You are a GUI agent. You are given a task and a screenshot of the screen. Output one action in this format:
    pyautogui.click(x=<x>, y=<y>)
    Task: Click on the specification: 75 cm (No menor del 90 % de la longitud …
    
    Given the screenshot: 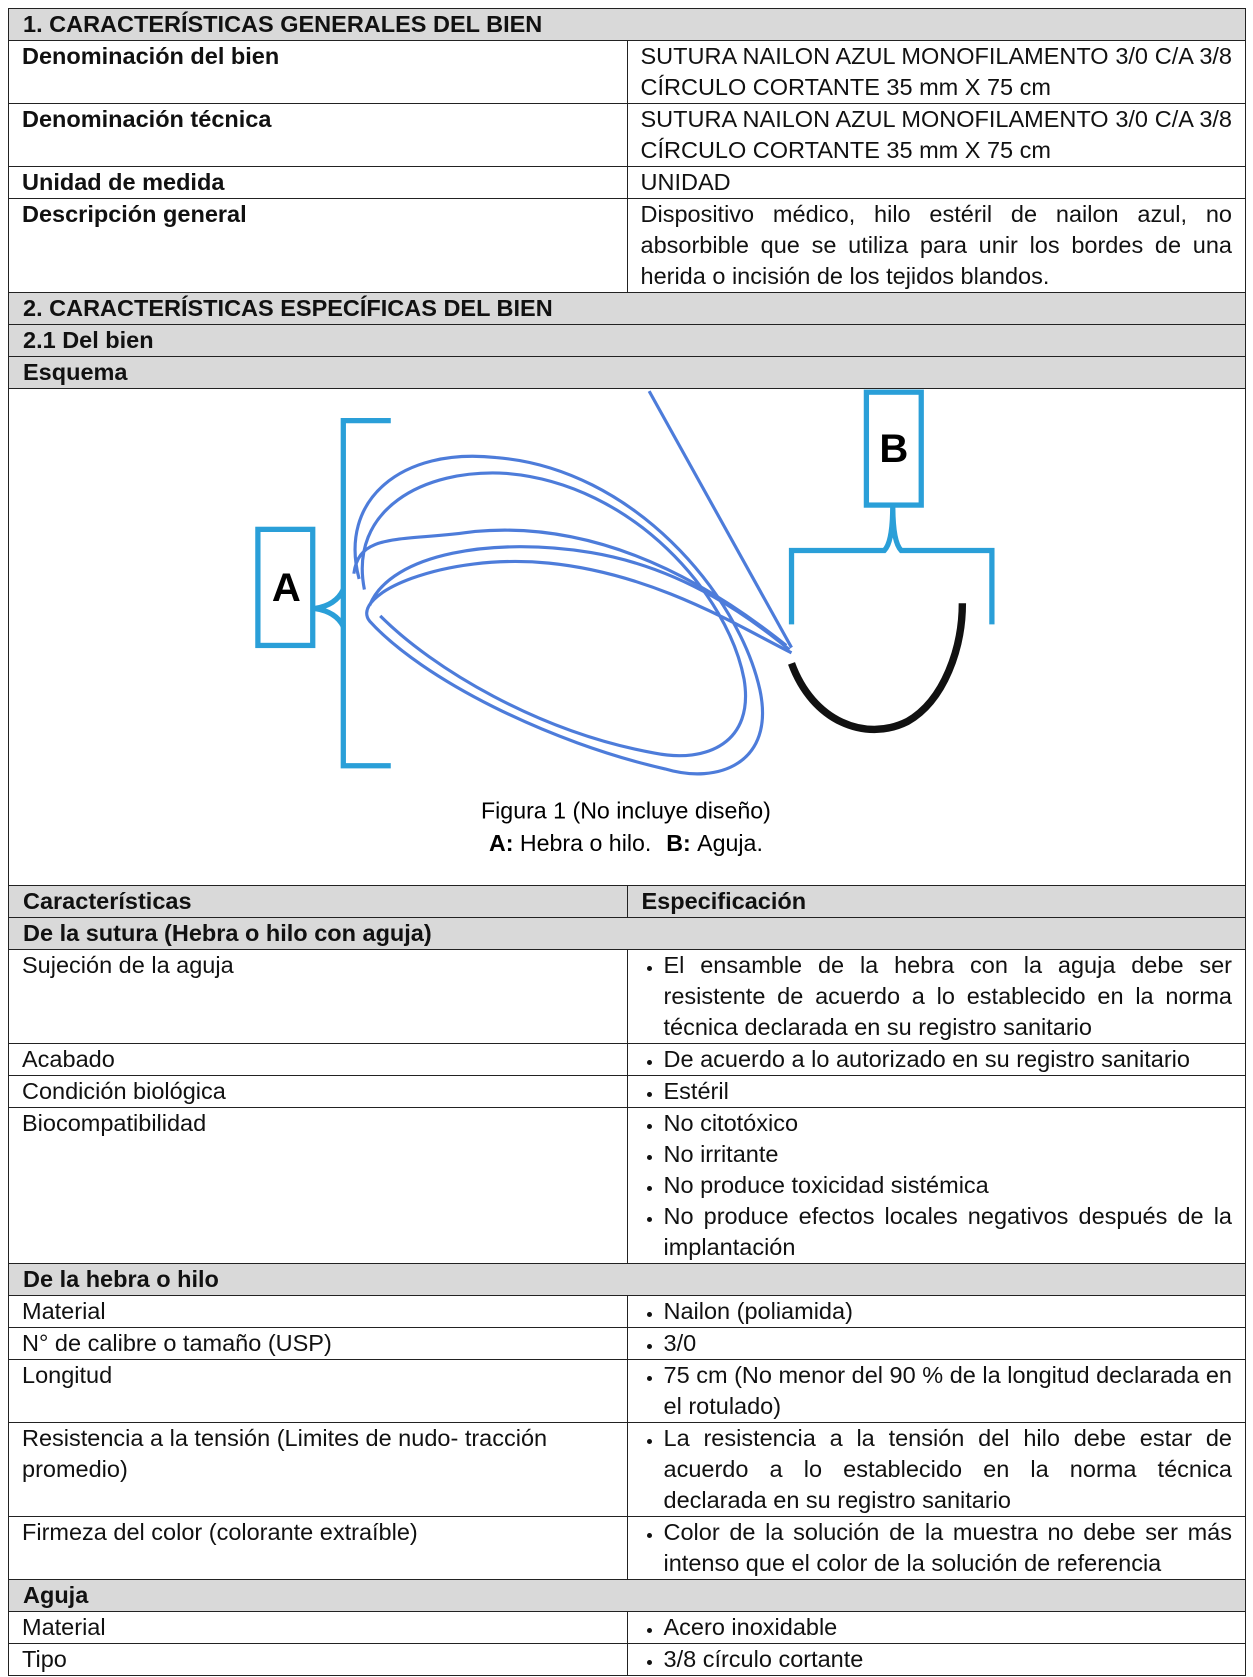 What is the action you would take?
    pyautogui.click(x=936, y=1391)
    